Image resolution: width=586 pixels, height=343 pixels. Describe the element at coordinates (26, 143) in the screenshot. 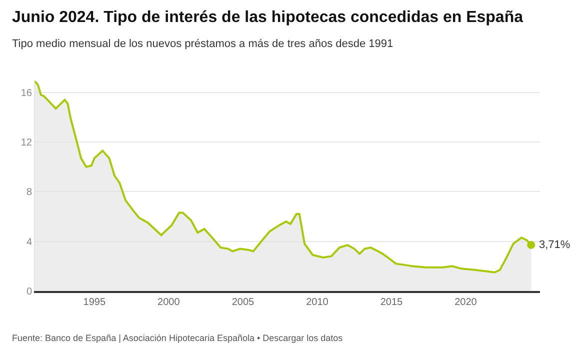

I see `y-tick-label: 12` at that location.